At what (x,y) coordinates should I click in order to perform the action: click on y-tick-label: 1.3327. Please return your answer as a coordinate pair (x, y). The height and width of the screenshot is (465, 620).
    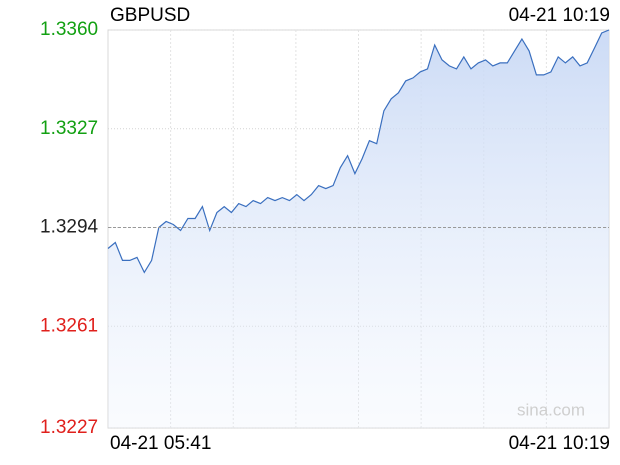
    Looking at the image, I should click on (69, 128).